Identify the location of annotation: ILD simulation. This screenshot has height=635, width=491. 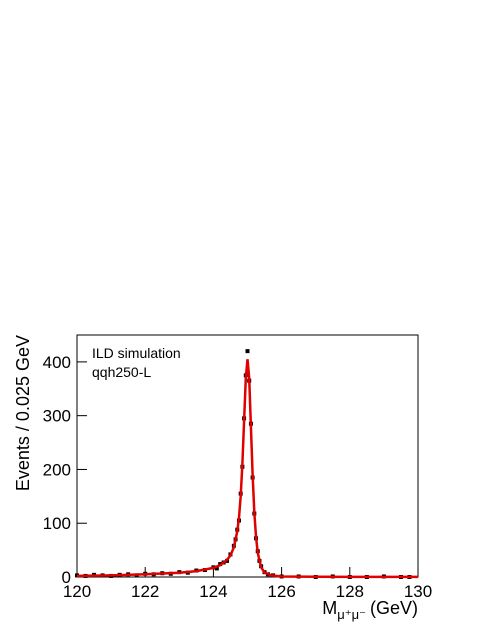
(136, 353).